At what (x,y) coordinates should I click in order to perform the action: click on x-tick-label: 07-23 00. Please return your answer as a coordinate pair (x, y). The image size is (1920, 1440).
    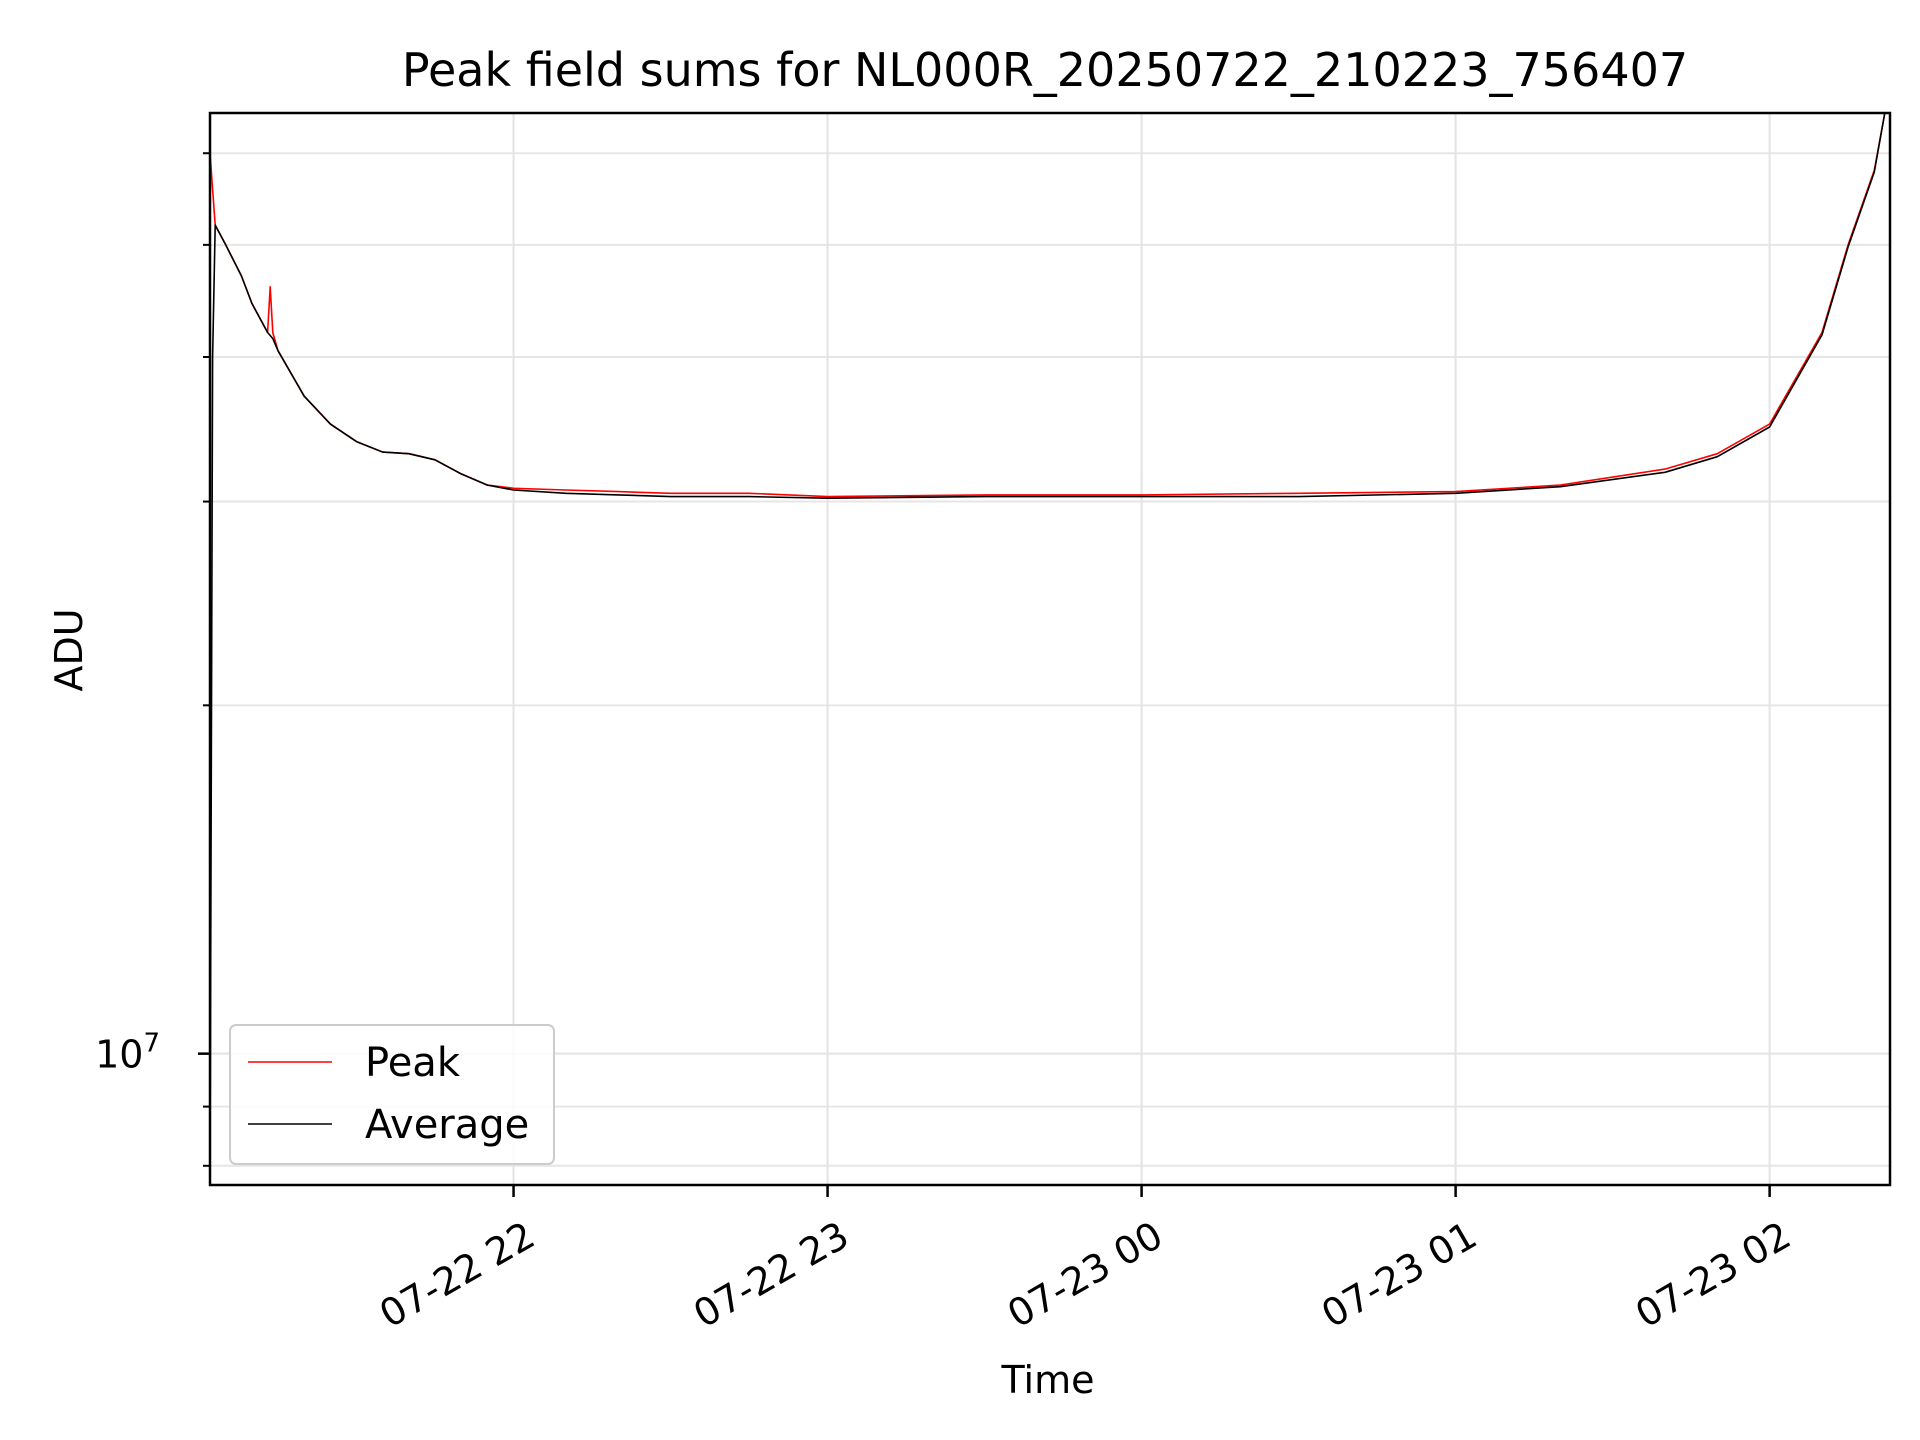
    Looking at the image, I should click on (1085, 1275).